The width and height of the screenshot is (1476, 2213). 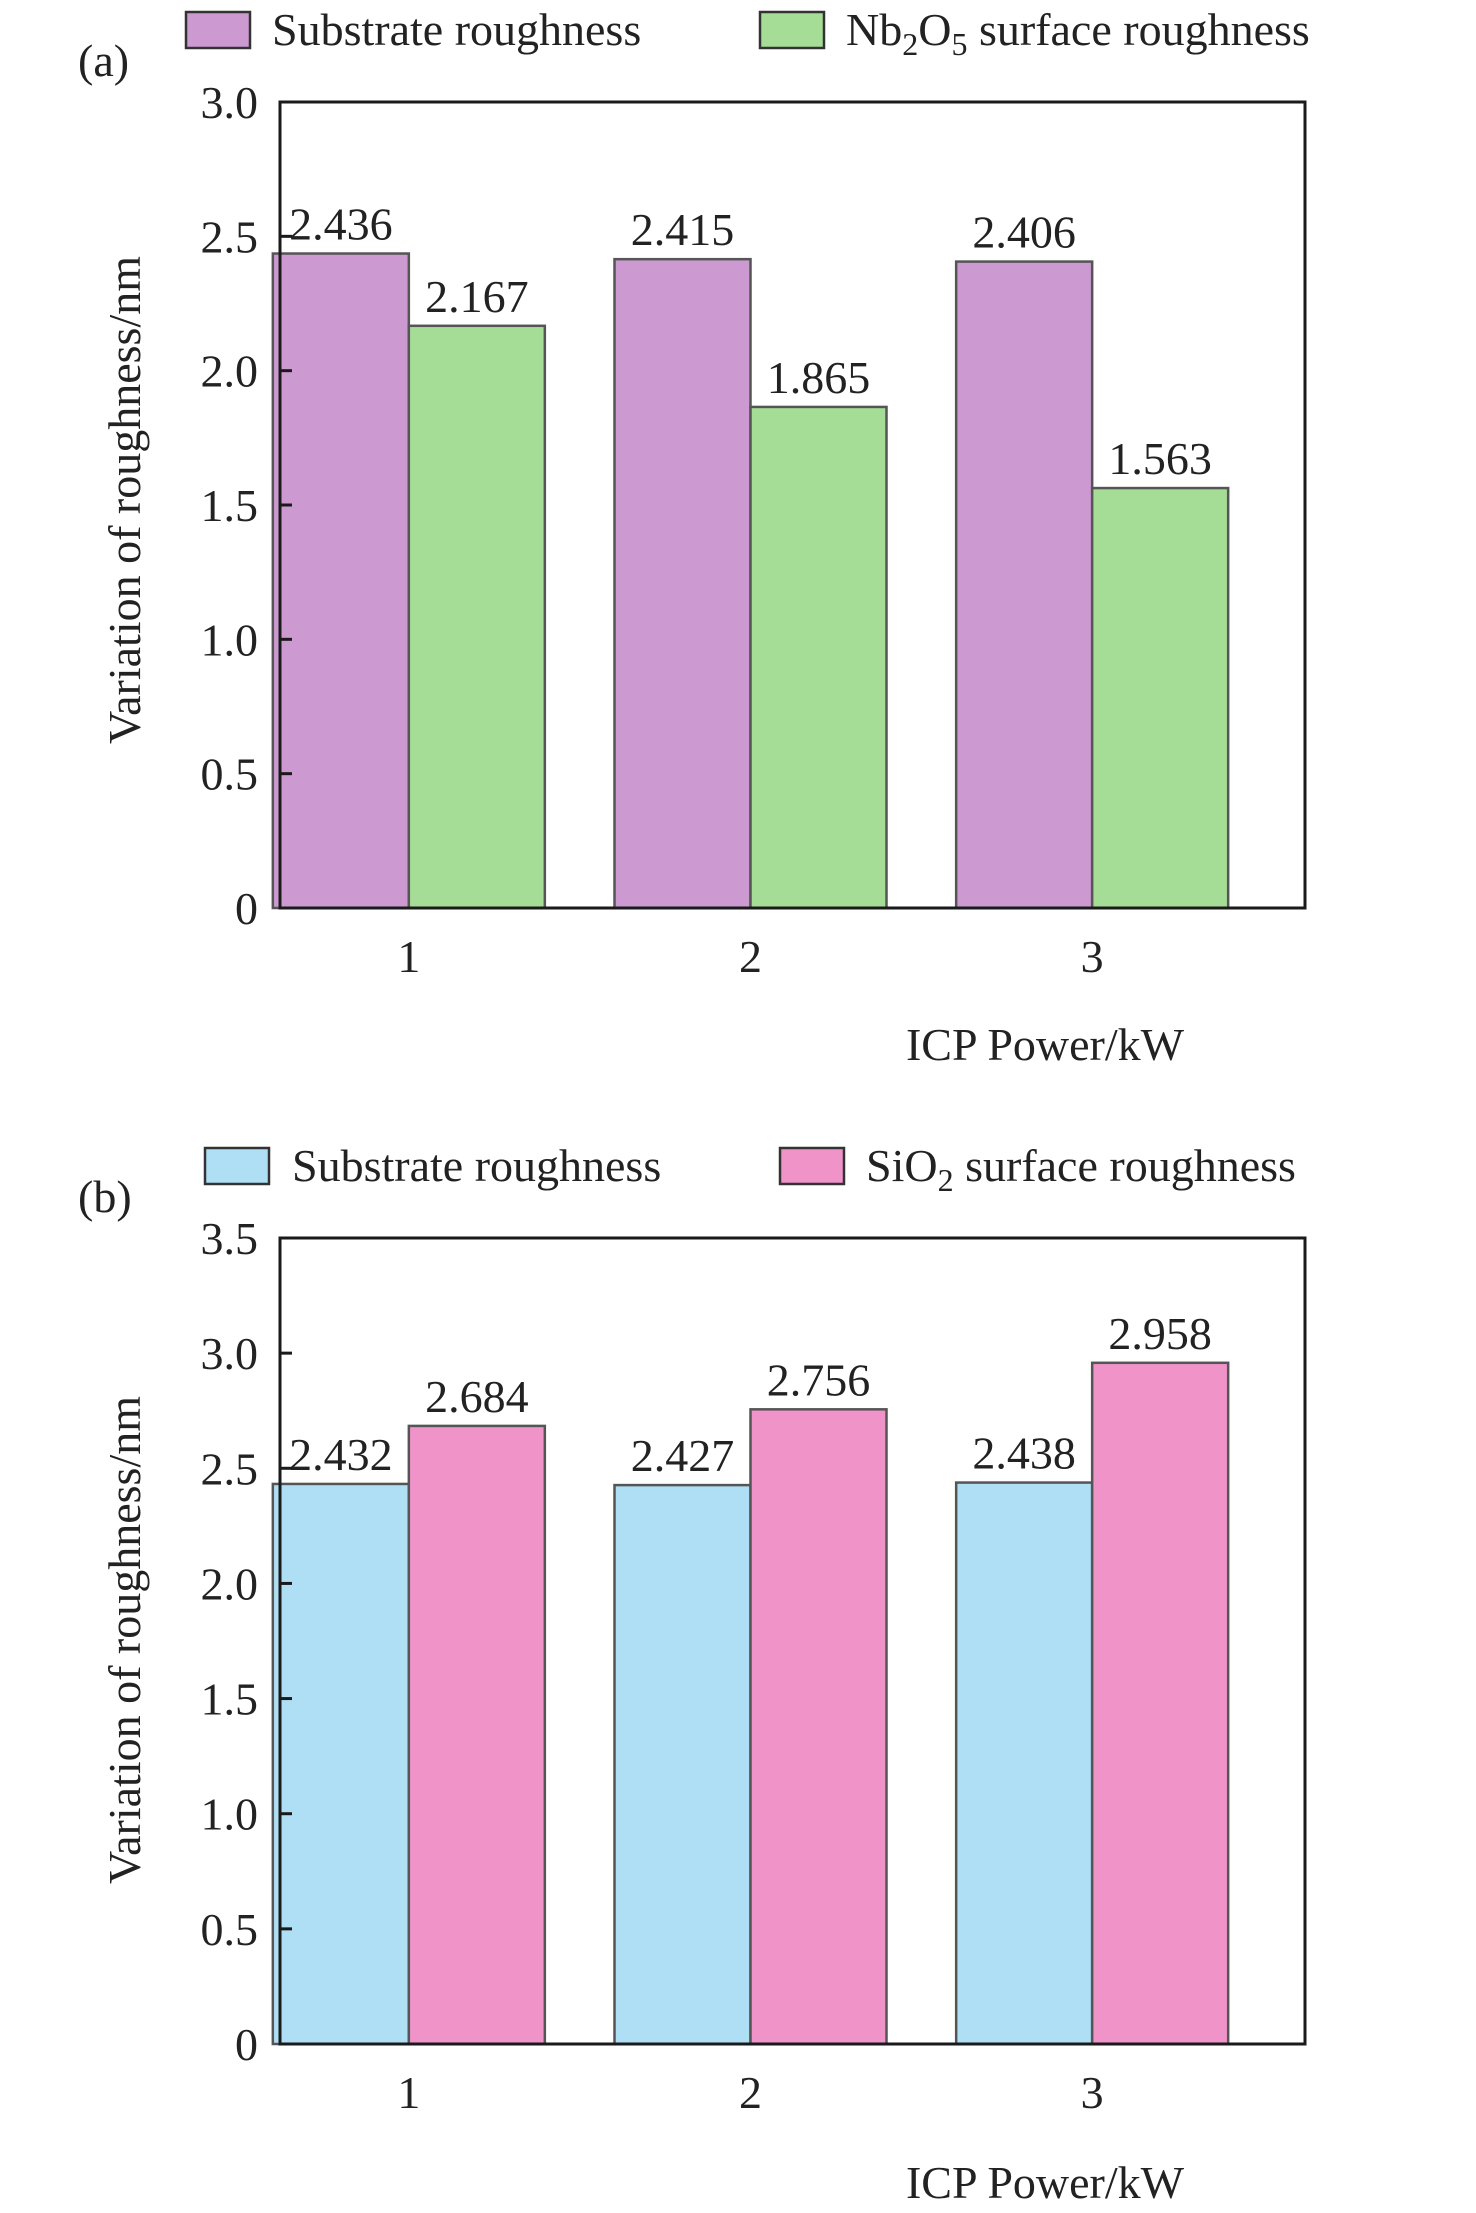 I want to click on y-tick-label-a-1: 0.5, so click(x=230, y=774).